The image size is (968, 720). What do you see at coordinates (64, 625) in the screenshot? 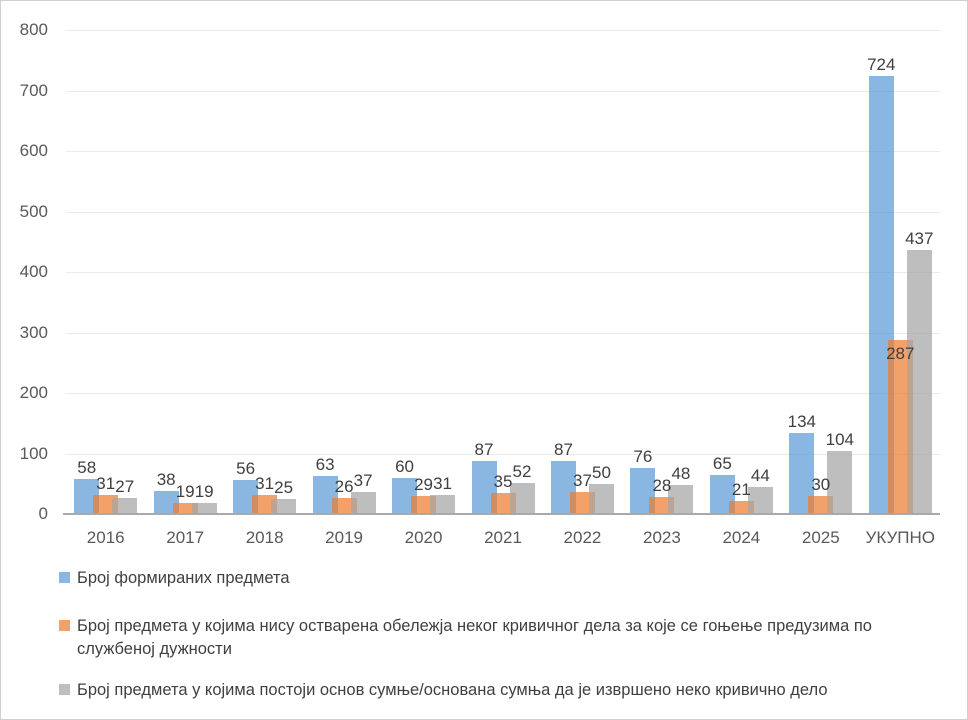
I see `legend-marker-orange` at bounding box center [64, 625].